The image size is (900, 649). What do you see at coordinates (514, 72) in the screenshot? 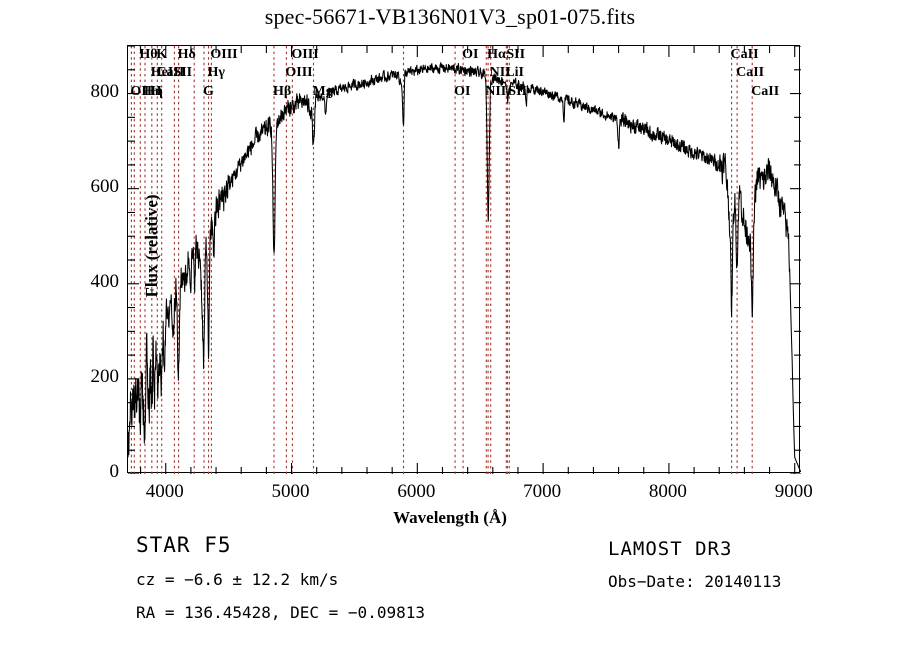
I see `spectral-line-label: LiI` at bounding box center [514, 72].